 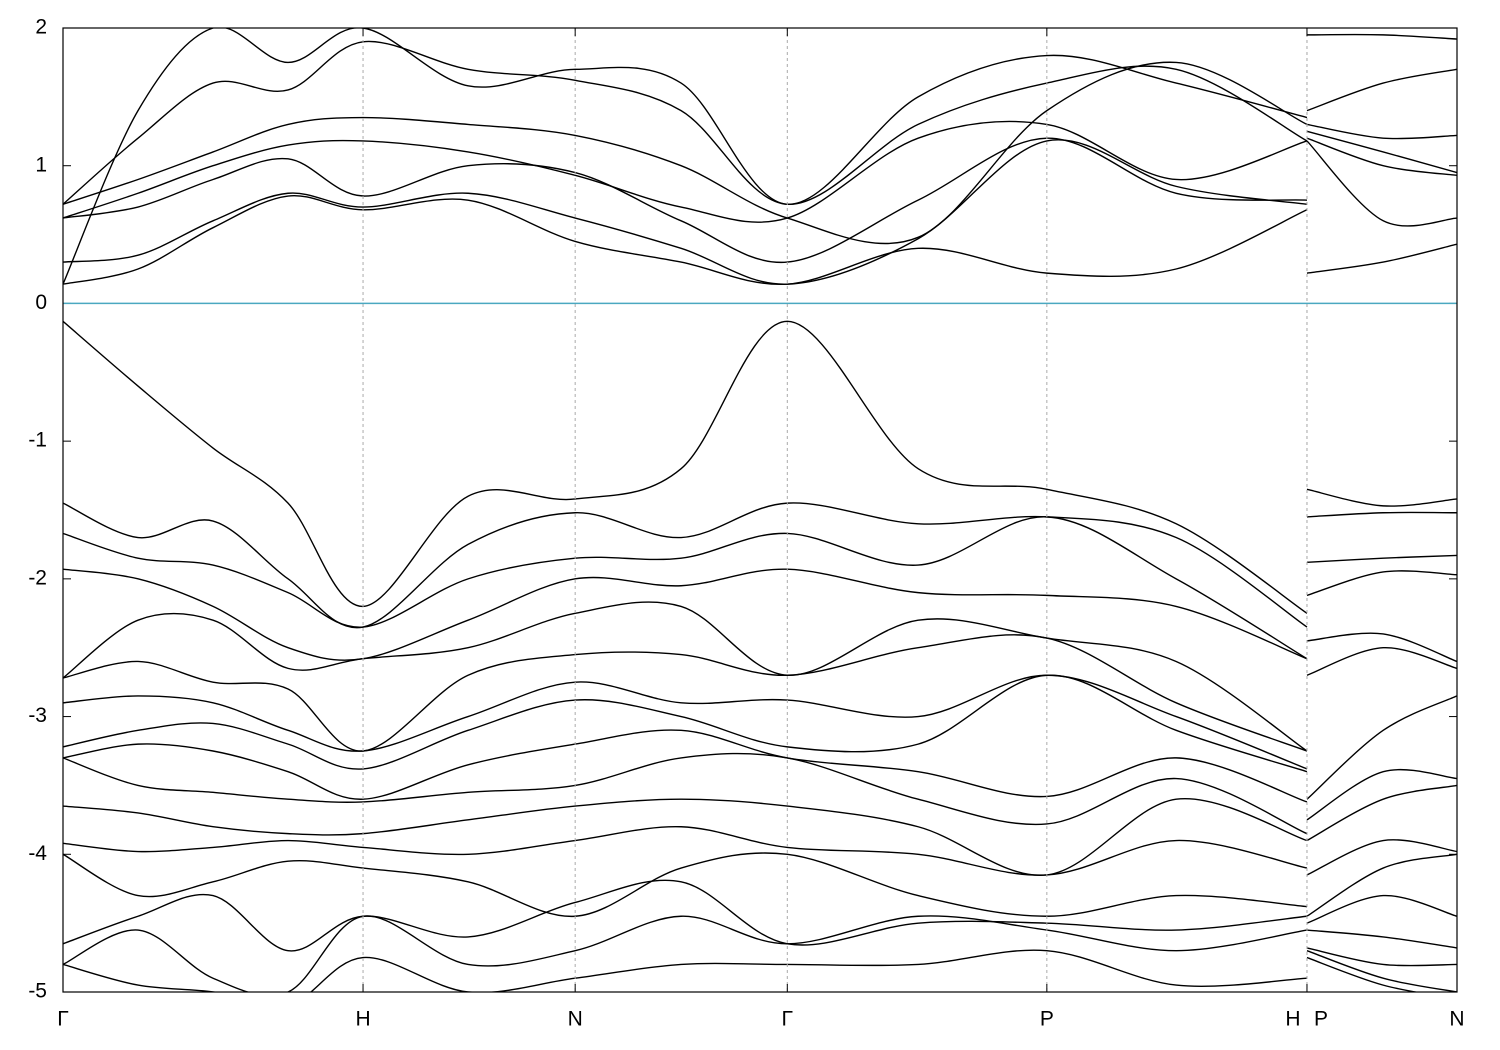 What do you see at coordinates (37, 853) in the screenshot?
I see `y-tick-label: -4` at bounding box center [37, 853].